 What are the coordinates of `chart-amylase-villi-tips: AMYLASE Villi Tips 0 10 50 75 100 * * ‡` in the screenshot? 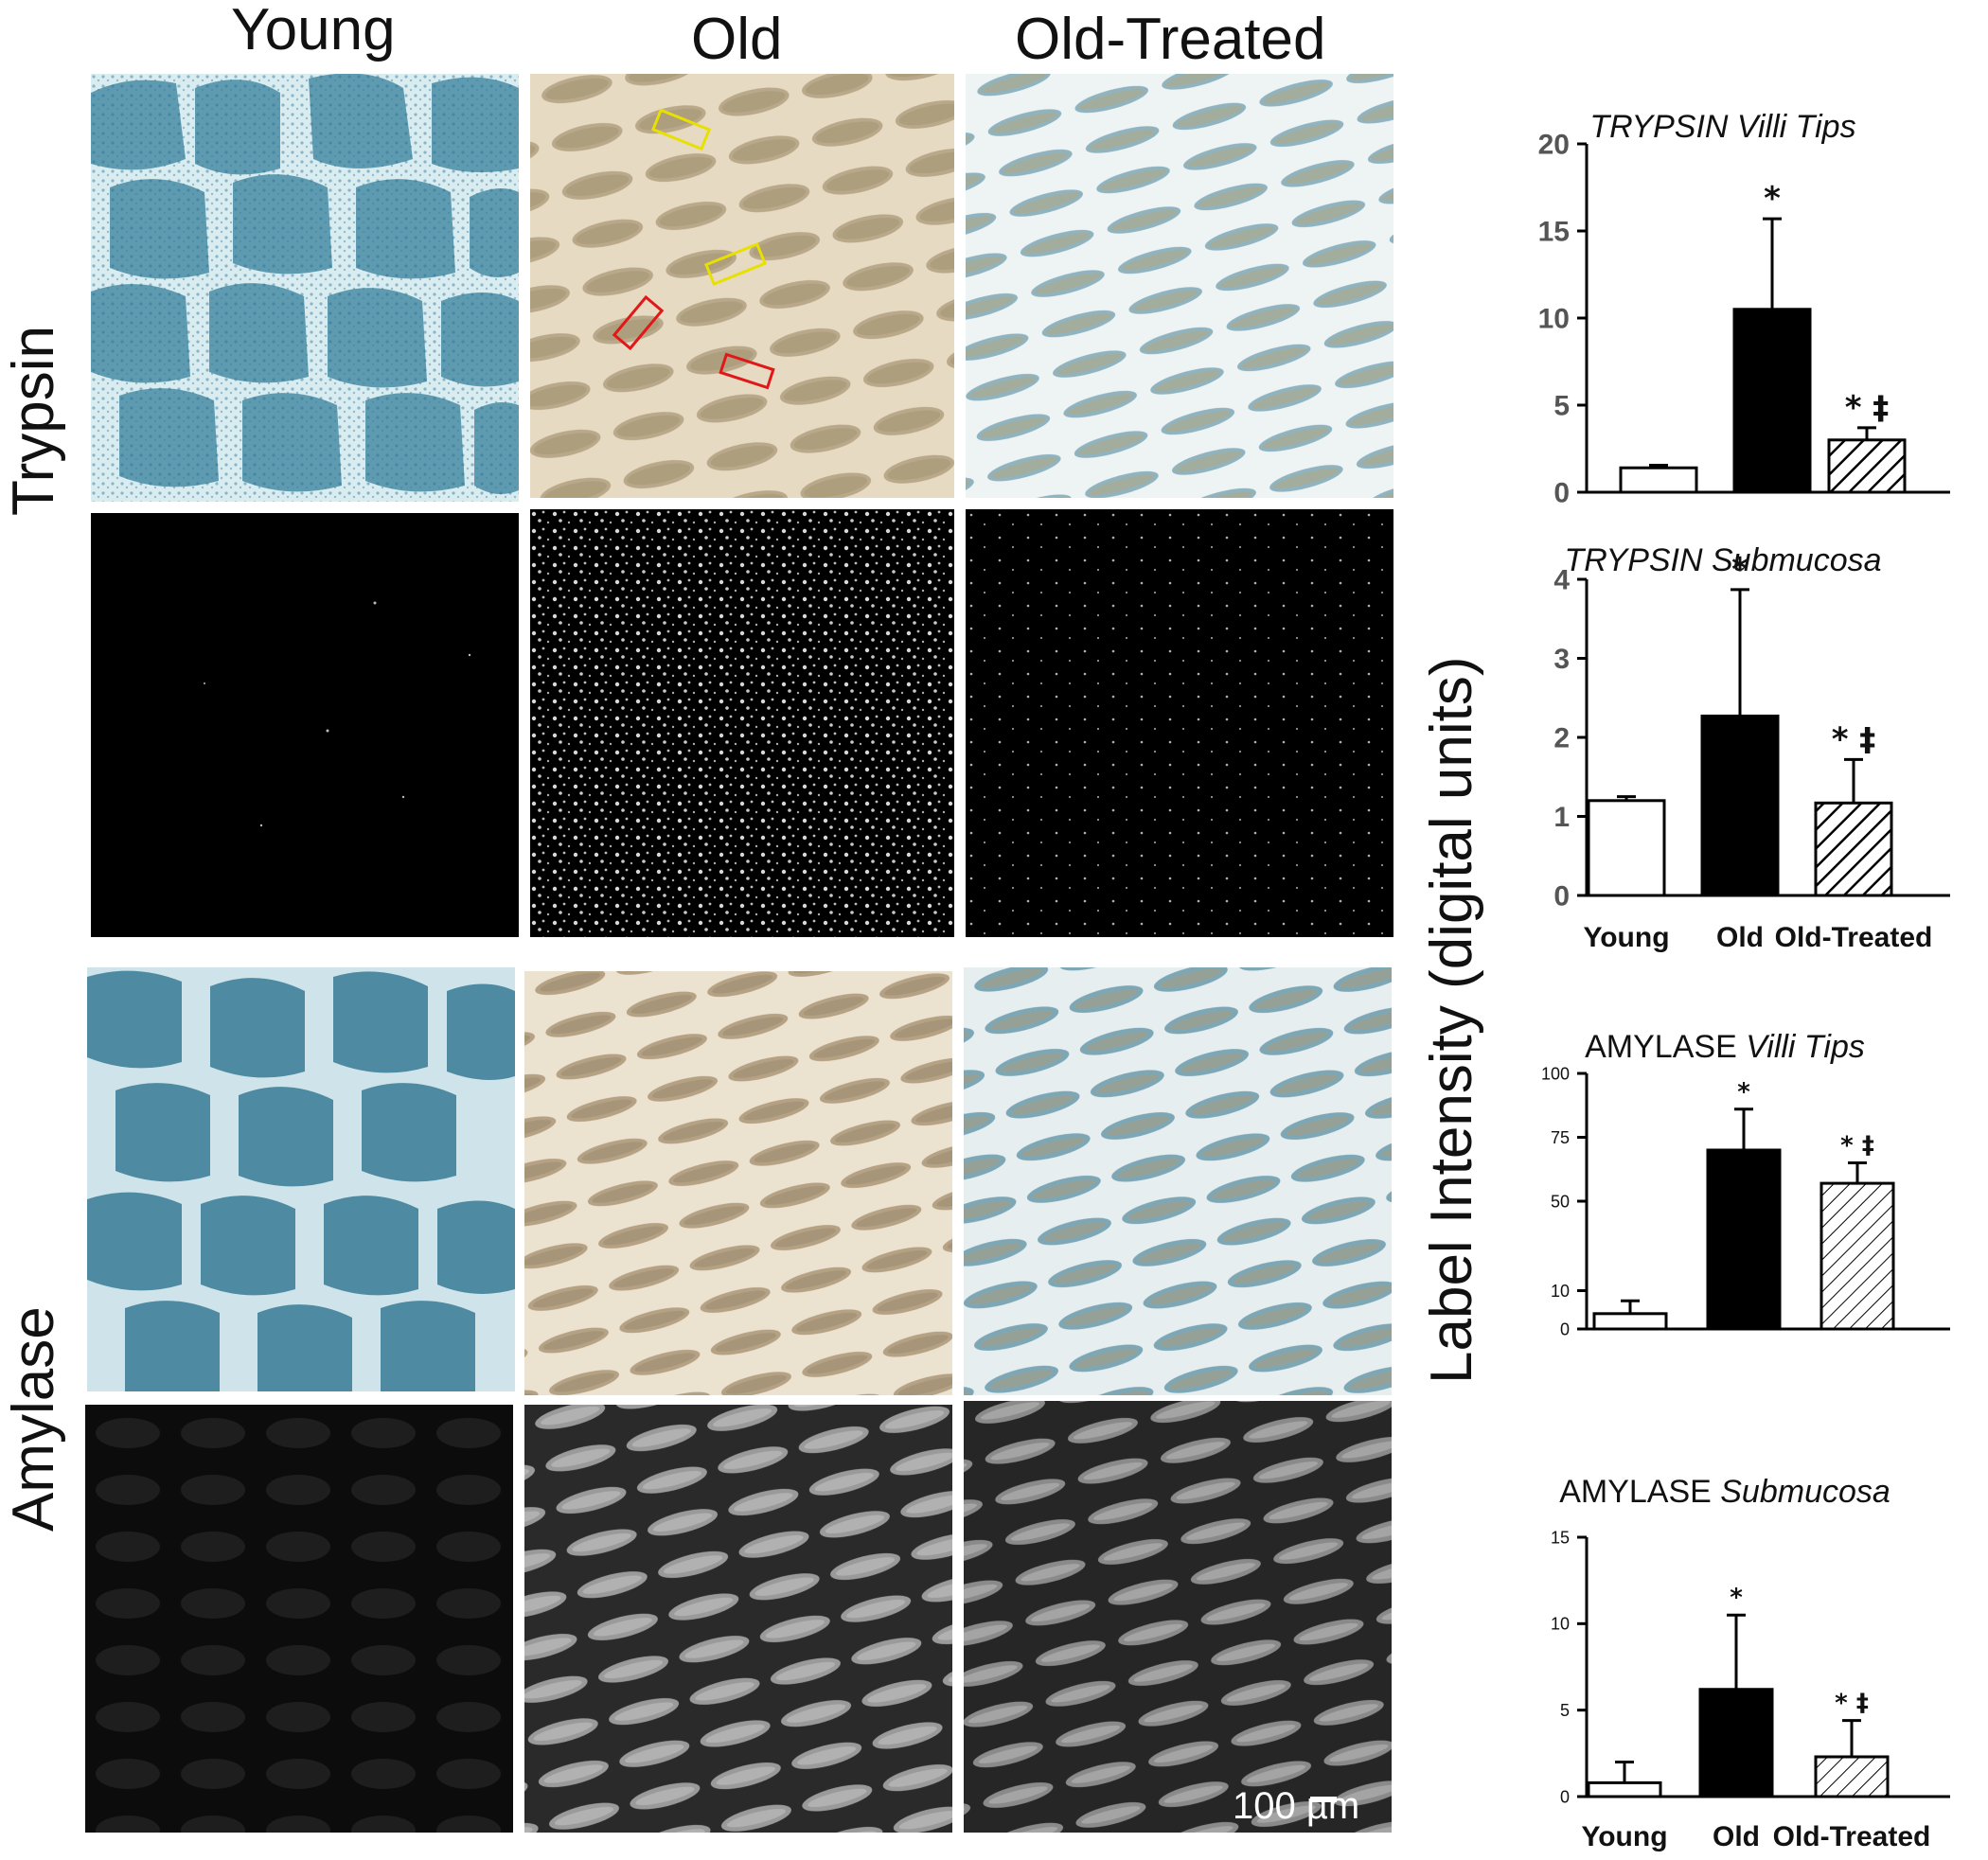 It's located at (1723, 1176).